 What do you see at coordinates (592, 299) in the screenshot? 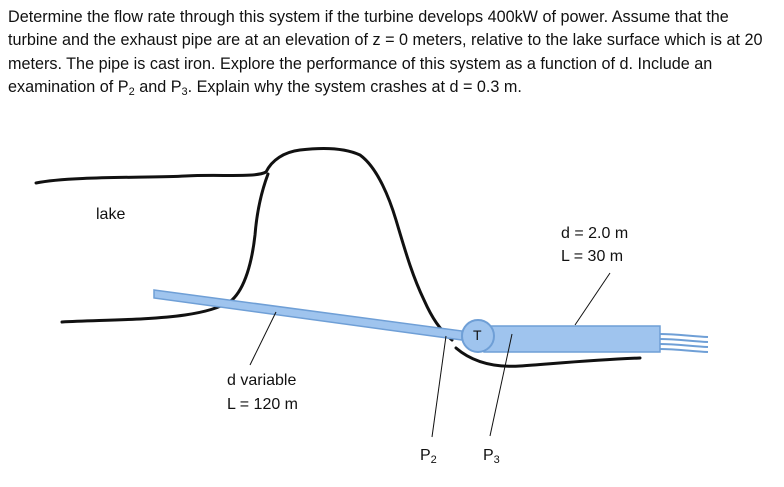
I see `exhaust-leader-line` at bounding box center [592, 299].